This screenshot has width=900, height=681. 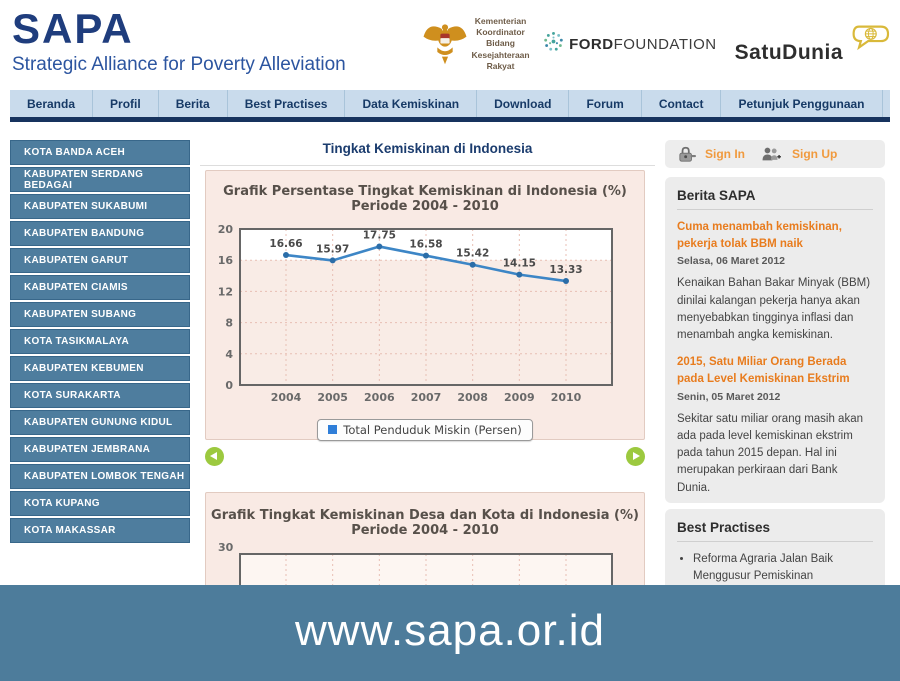 What do you see at coordinates (229, 354) in the screenshot?
I see `svg-text: 4` at bounding box center [229, 354].